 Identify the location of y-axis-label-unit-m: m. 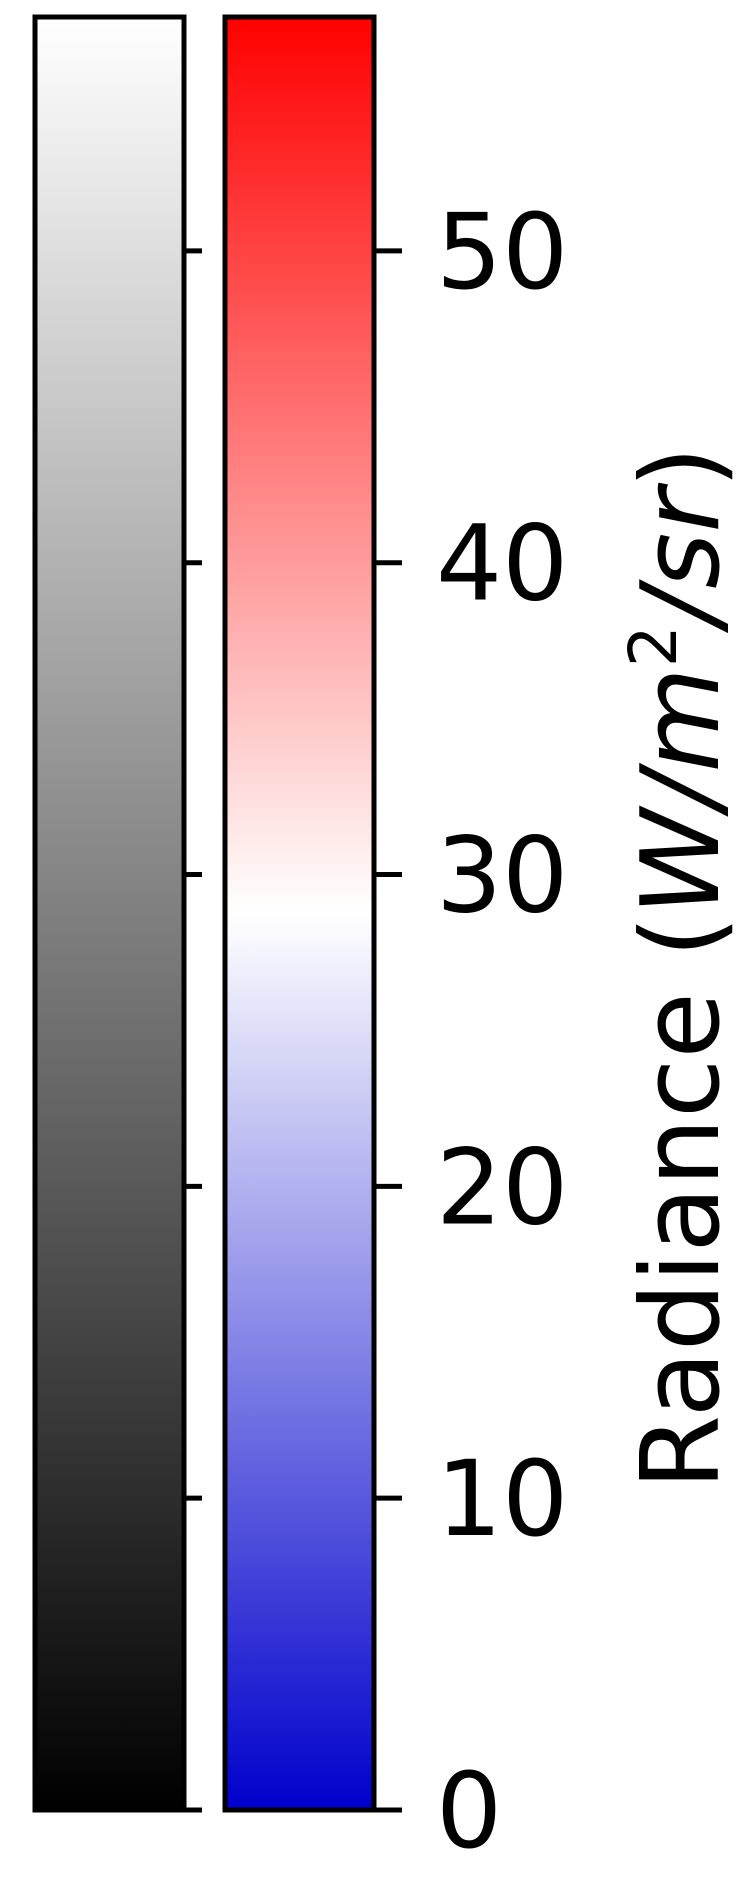
(681, 719).